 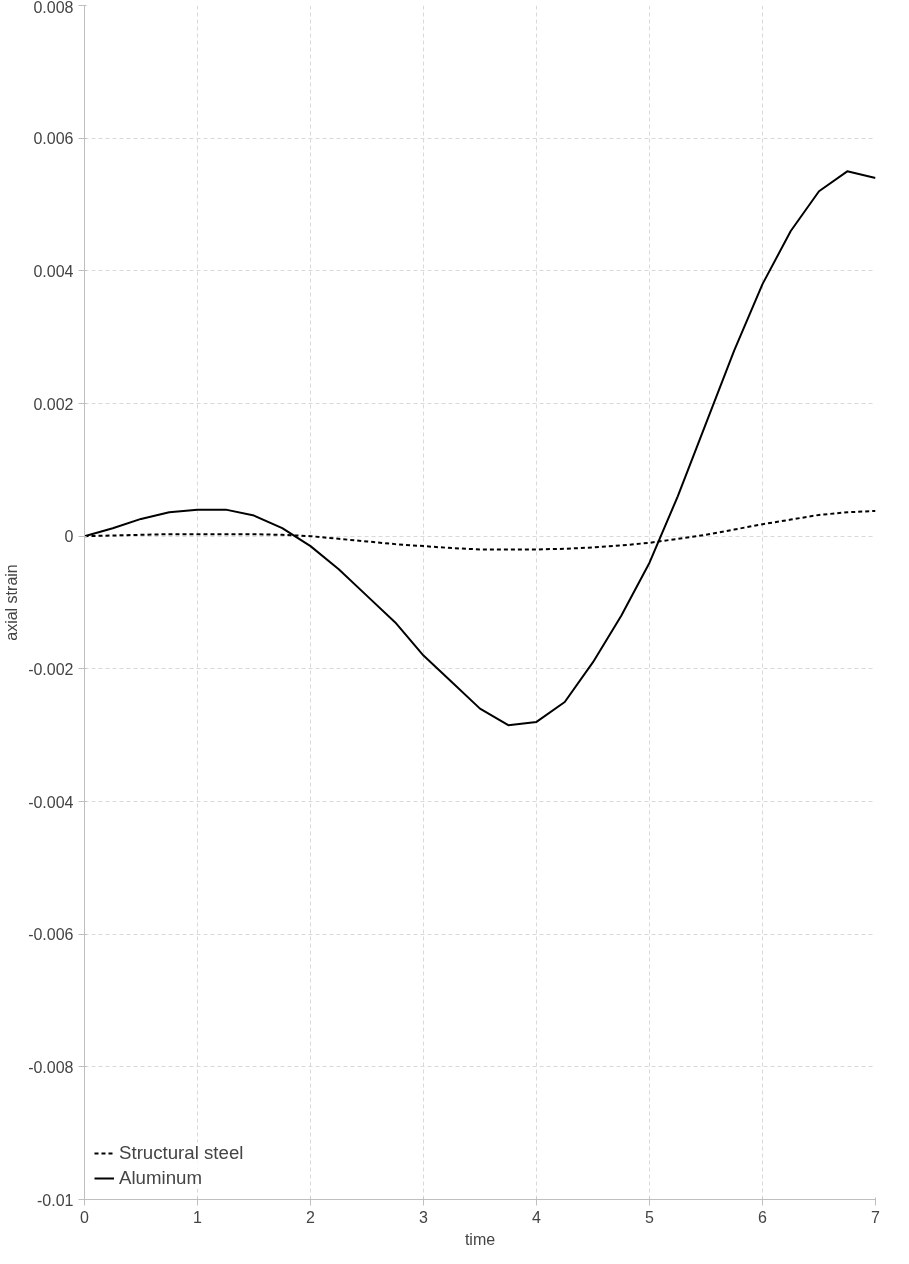 What do you see at coordinates (424, 1217) in the screenshot?
I see `x-tick-label: 3` at bounding box center [424, 1217].